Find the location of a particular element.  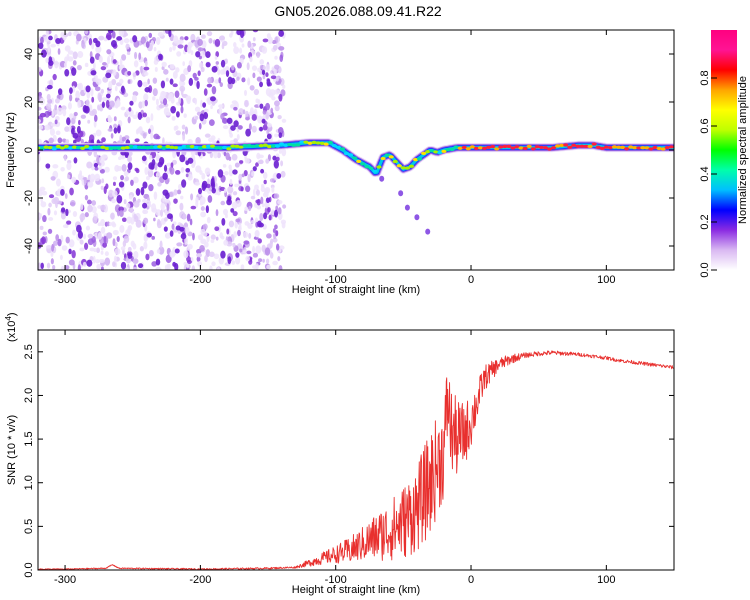

spectrogram-x-tick-label: -200 is located at coordinates (200, 280).